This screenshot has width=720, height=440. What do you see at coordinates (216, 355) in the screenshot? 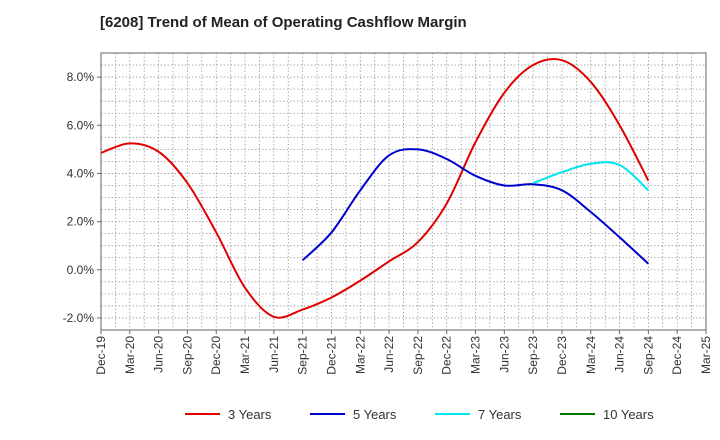
I see `x-tick-label: Dec-20` at bounding box center [216, 355].